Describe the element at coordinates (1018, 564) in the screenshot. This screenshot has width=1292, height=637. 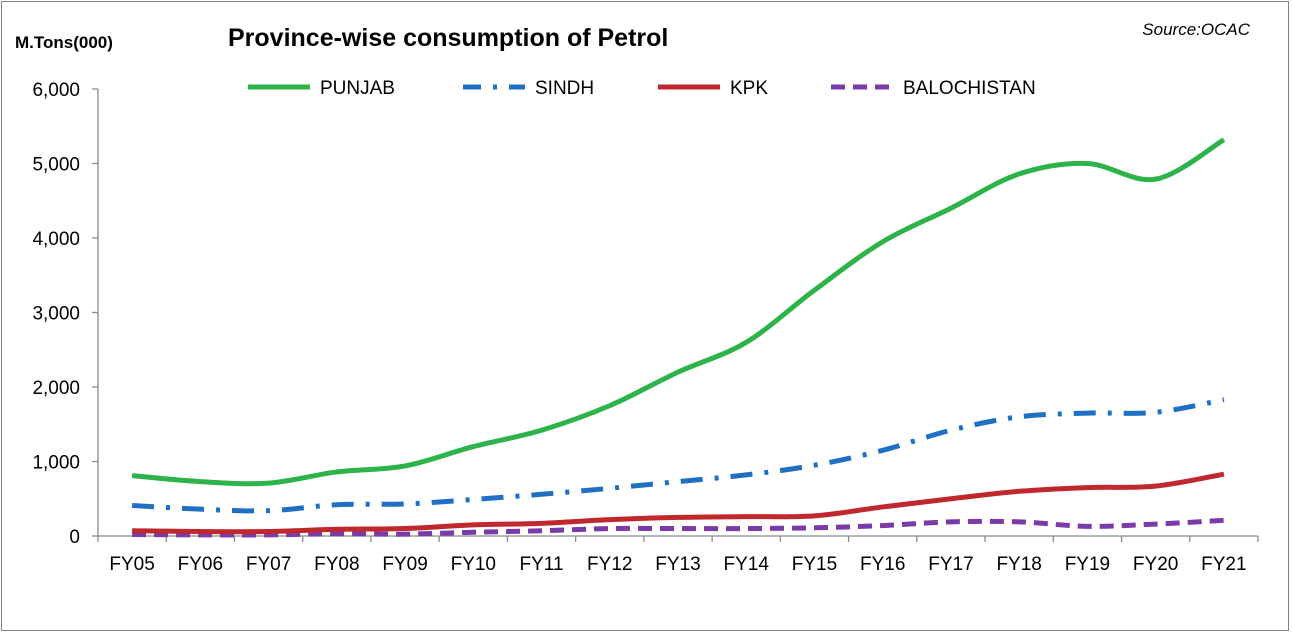
I see `x-tick-label: FY18` at that location.